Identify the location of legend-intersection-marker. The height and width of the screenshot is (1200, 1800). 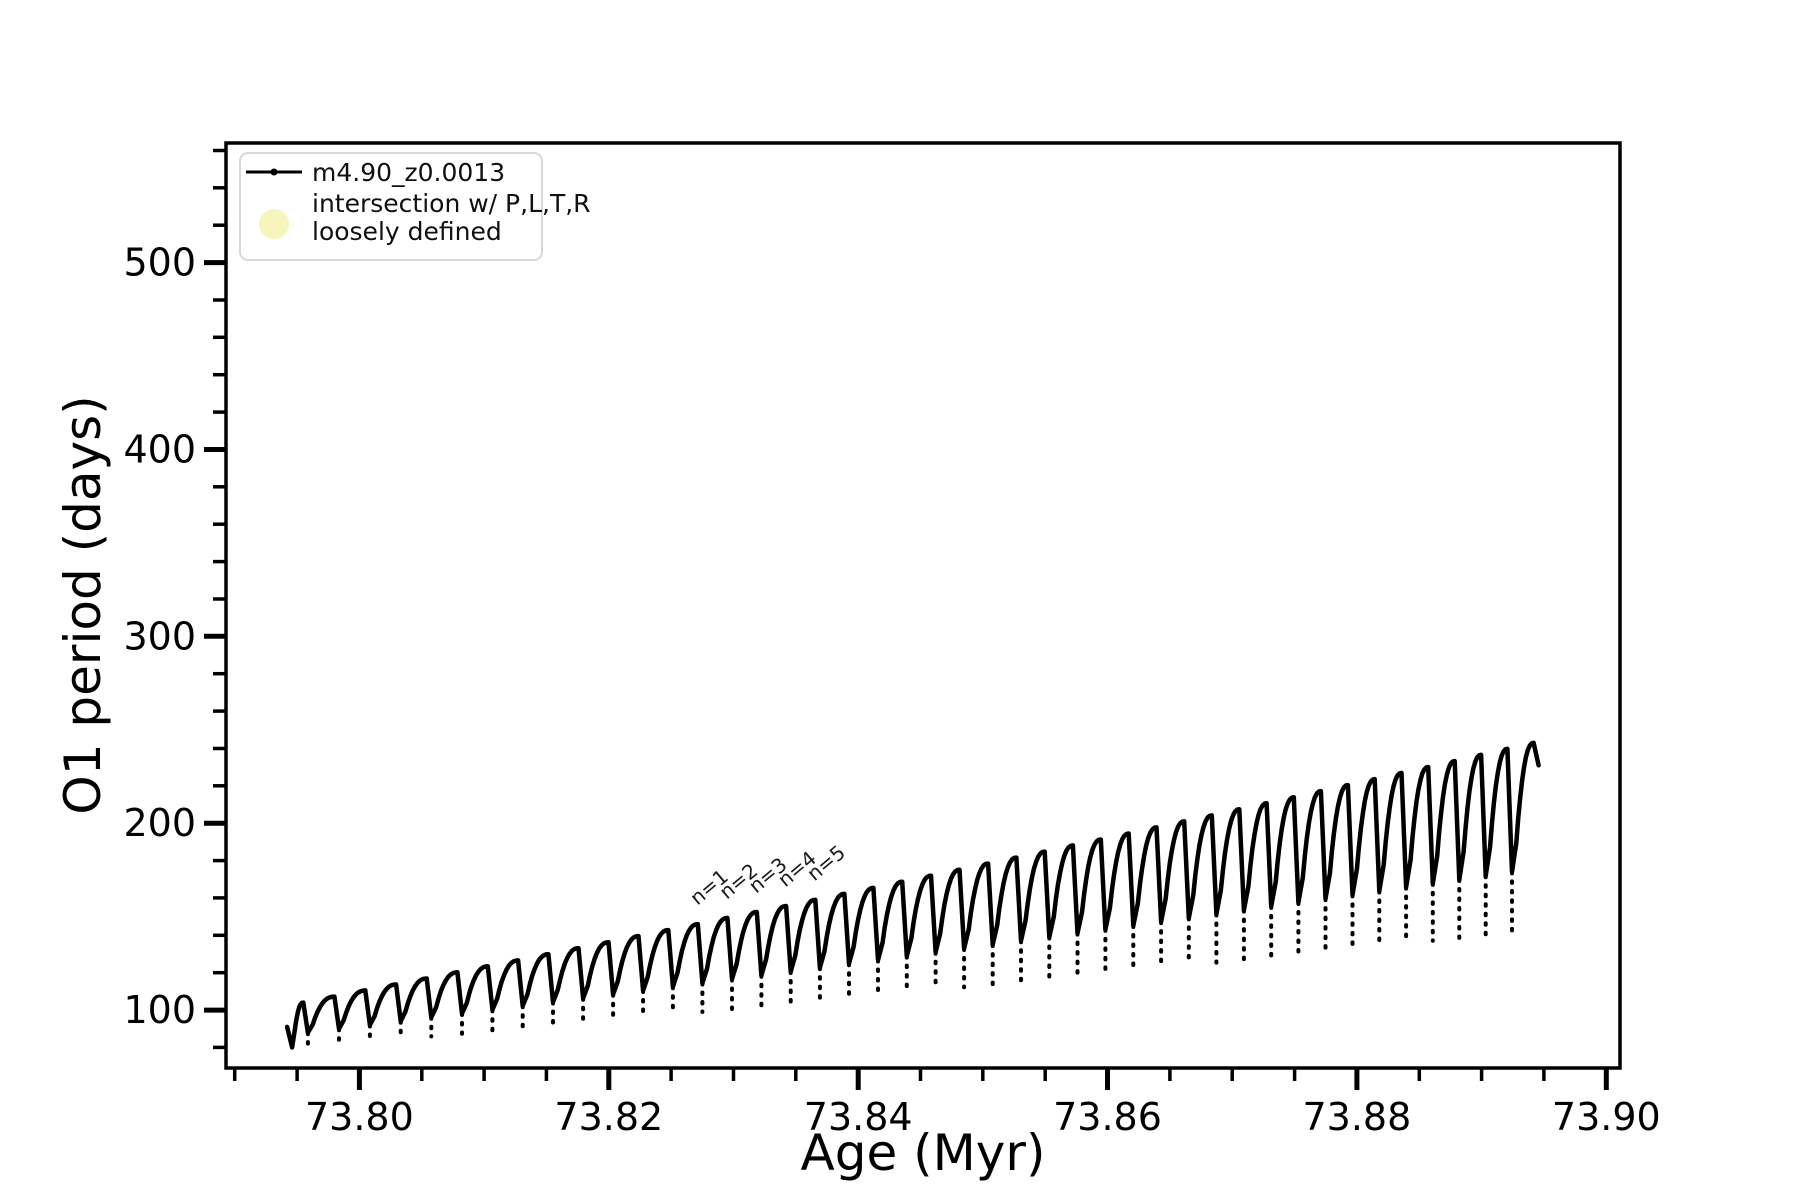
(274, 224).